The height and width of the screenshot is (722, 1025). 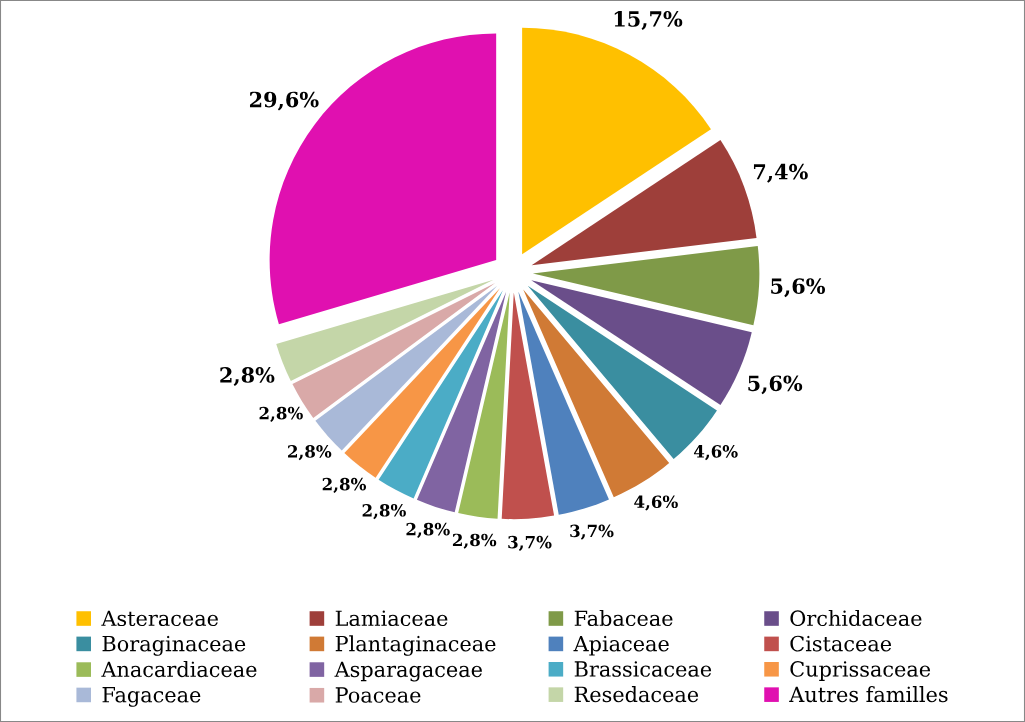 What do you see at coordinates (151, 697) in the screenshot?
I see `legend-label: Fagaceae` at bounding box center [151, 697].